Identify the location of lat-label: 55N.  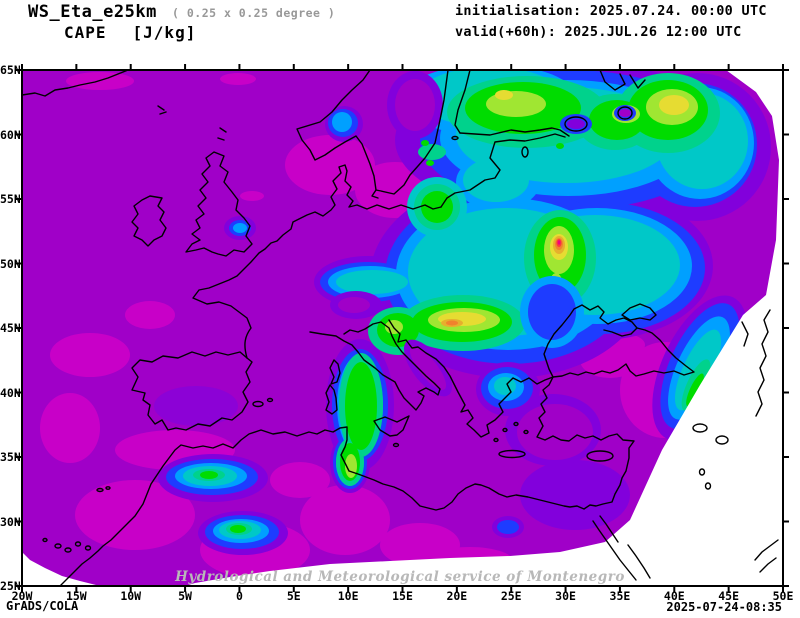
(10, 199).